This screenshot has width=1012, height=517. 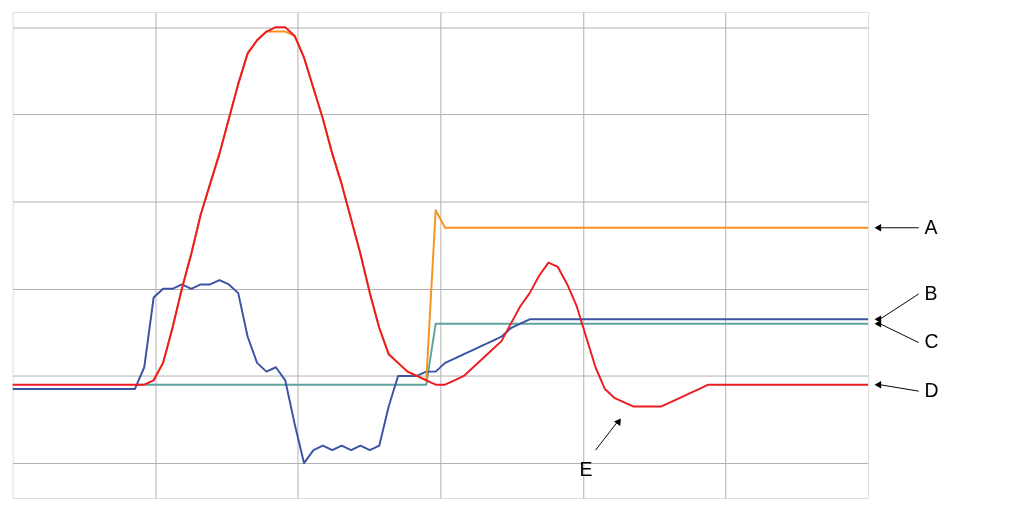 I want to click on text: B, so click(x=931, y=292).